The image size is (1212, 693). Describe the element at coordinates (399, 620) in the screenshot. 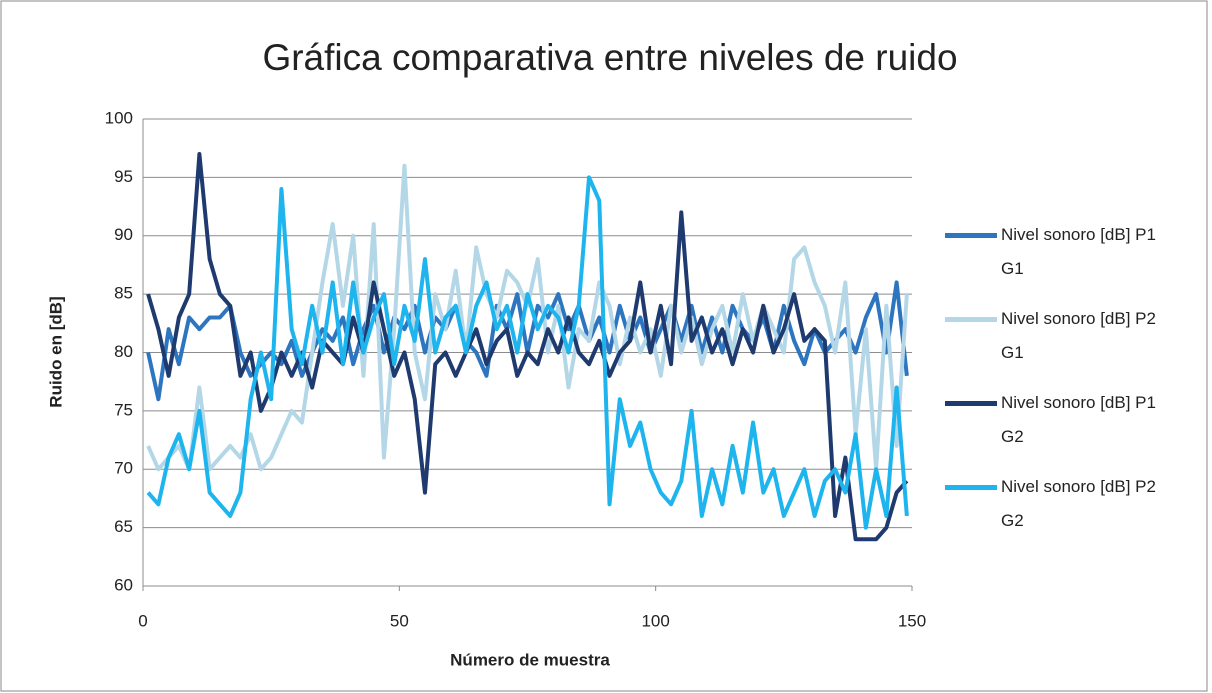

I see `x-tick-label: 50` at that location.